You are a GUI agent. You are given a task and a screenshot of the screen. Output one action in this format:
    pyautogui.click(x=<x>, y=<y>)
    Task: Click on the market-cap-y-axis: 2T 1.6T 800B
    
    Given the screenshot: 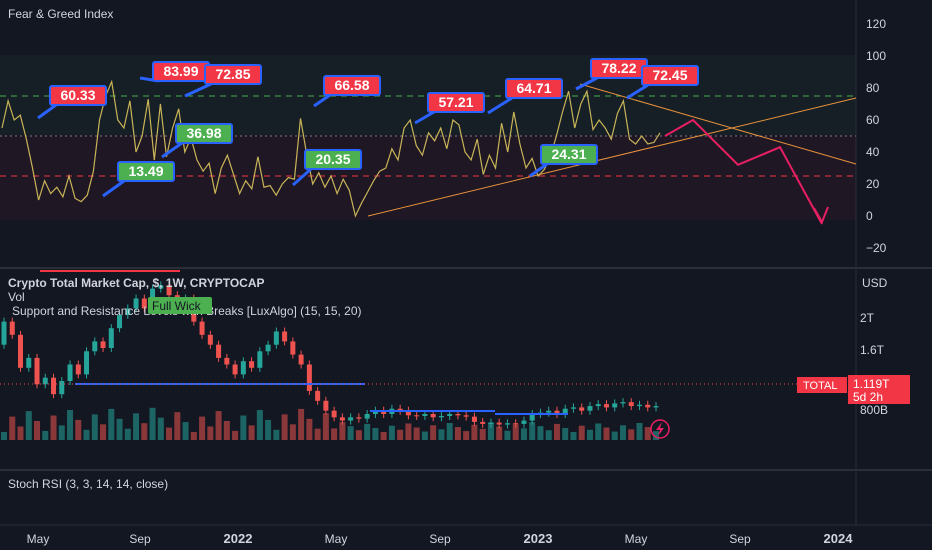 What is the action you would take?
    pyautogui.click(x=874, y=364)
    